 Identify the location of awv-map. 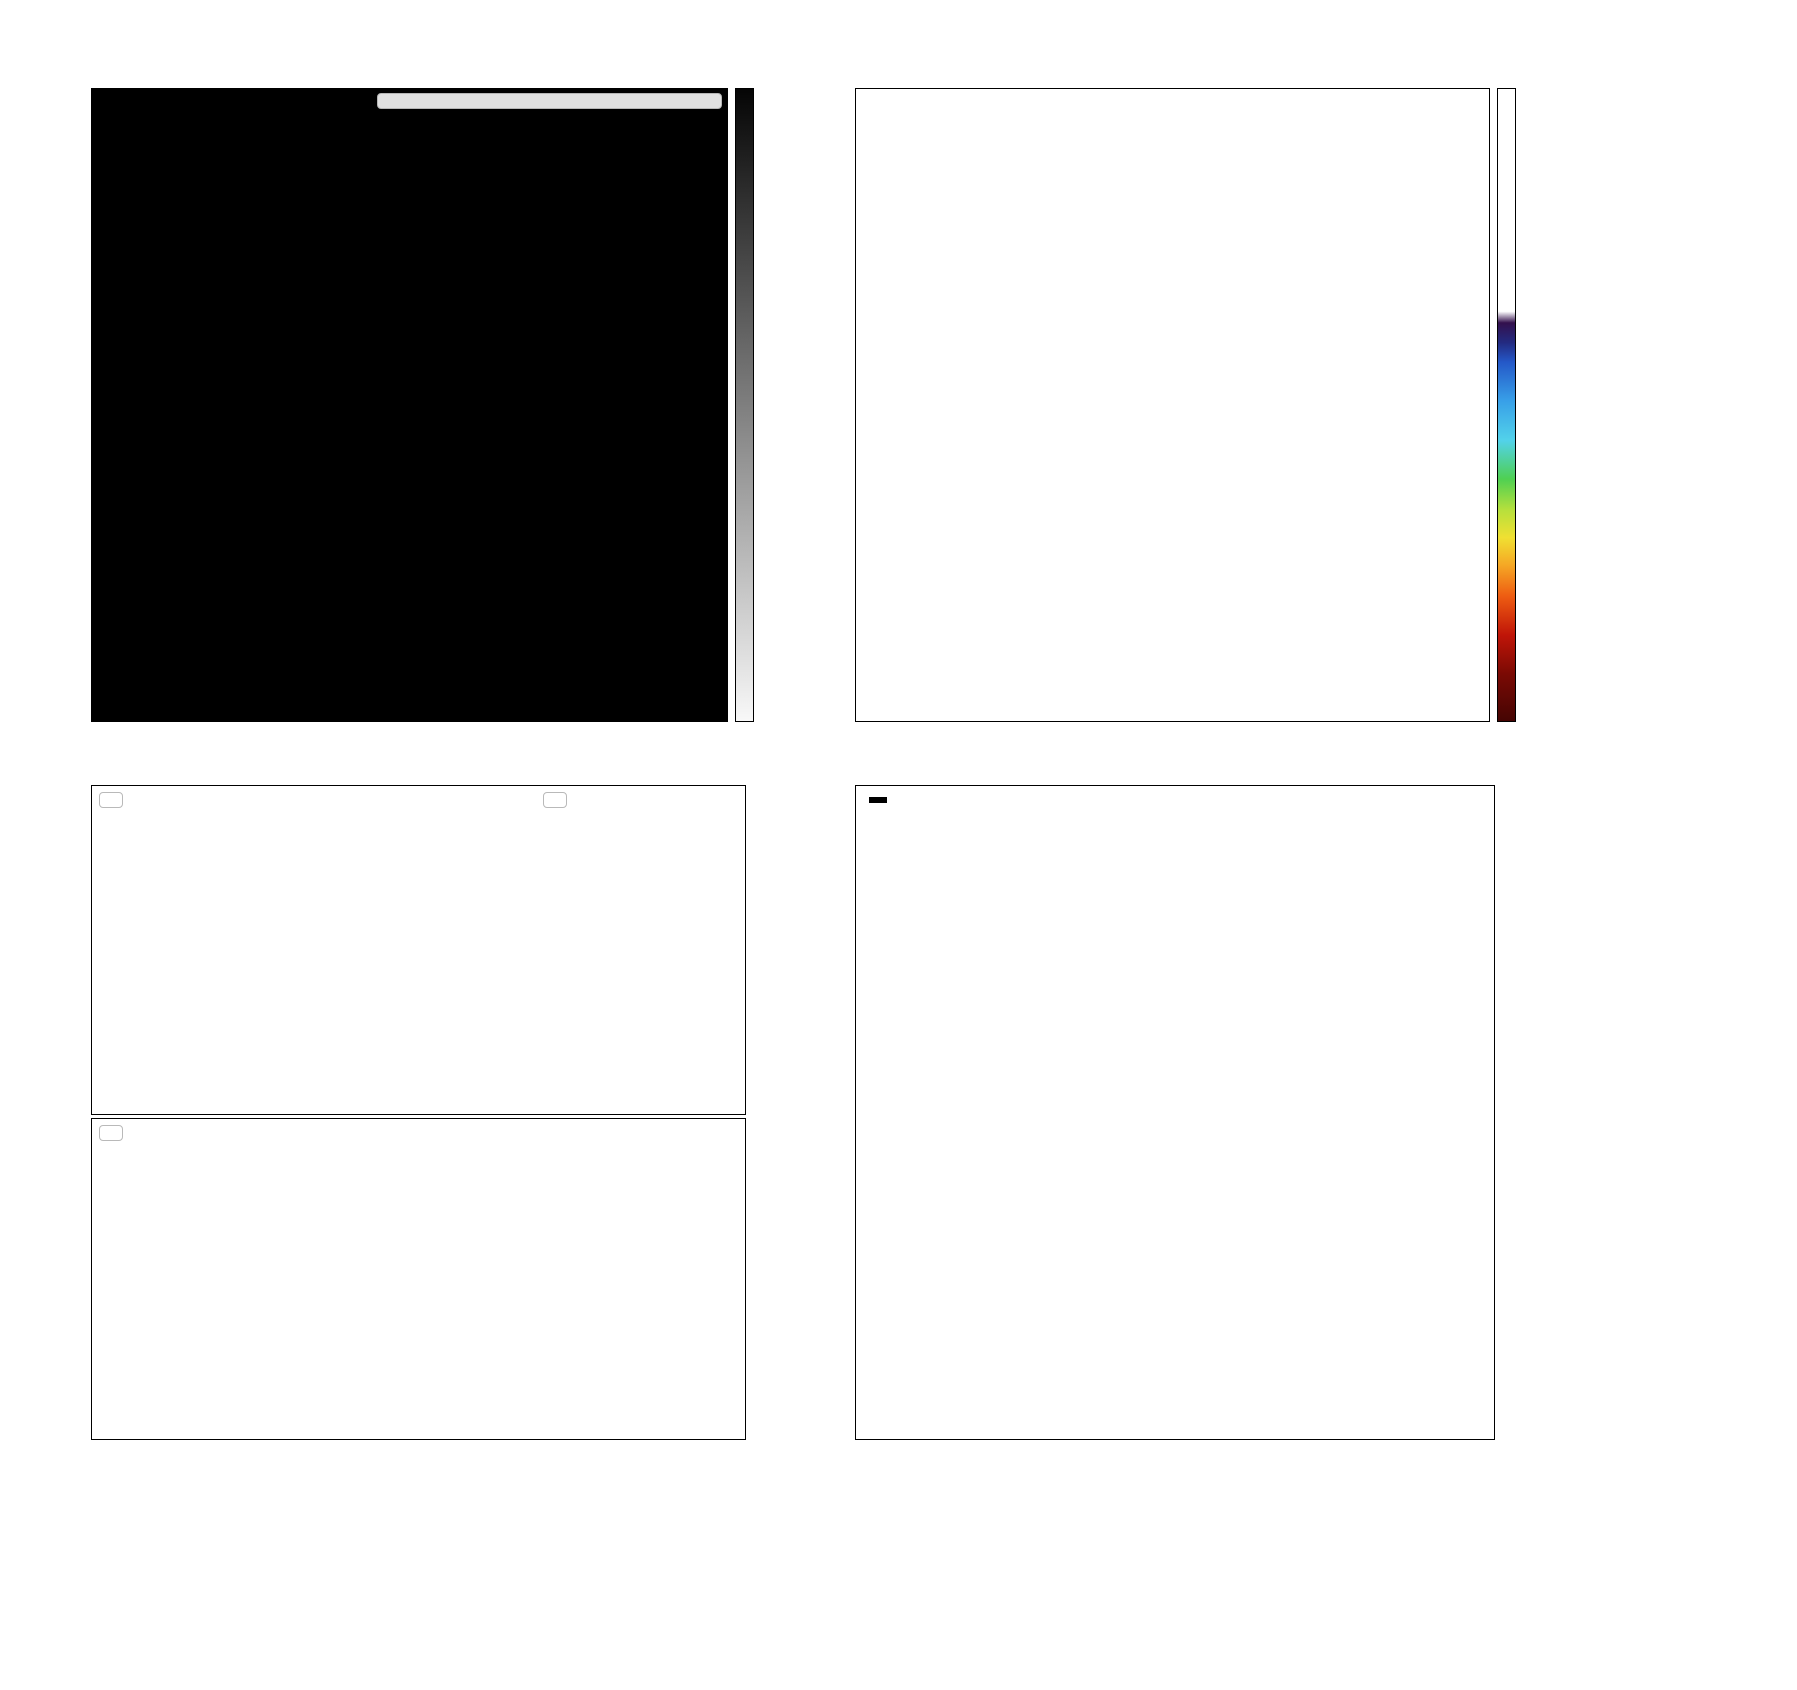
(1172, 405).